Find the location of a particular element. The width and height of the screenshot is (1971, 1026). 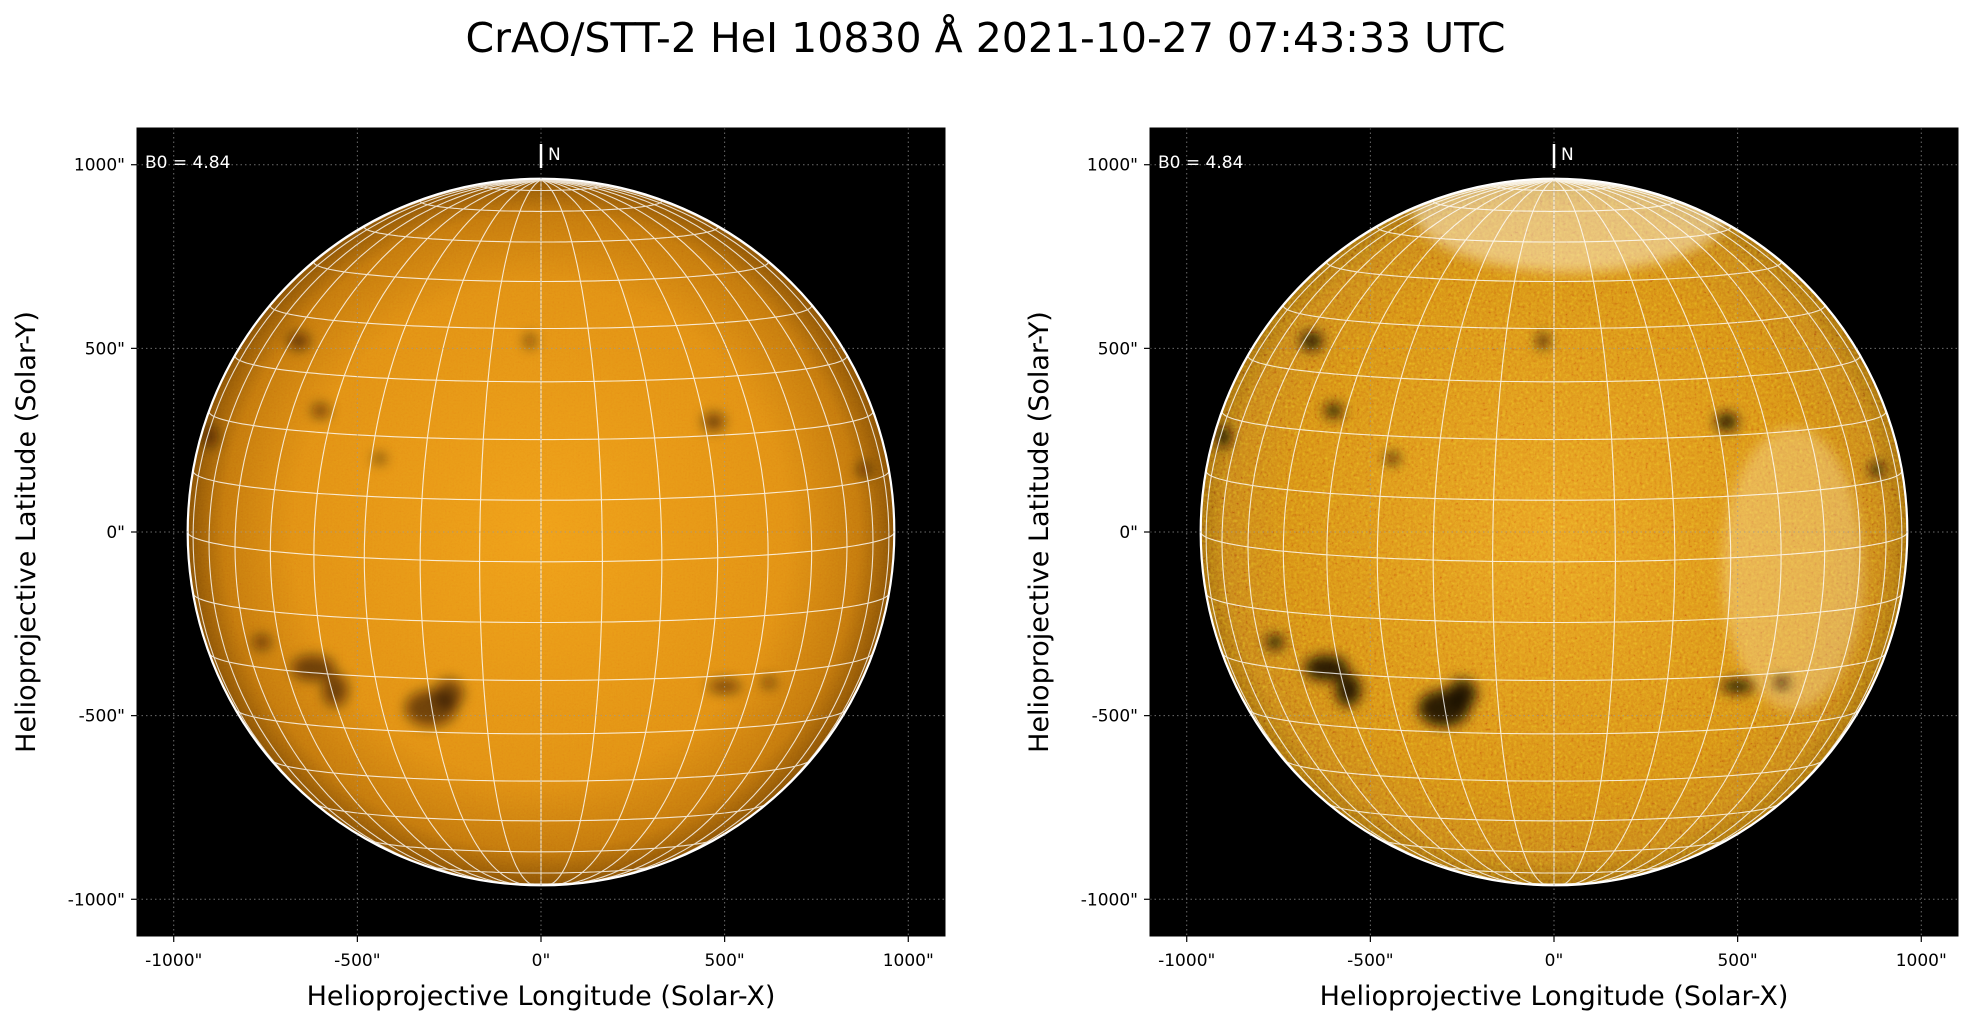

dark-features is located at coordinates (1550, 529).